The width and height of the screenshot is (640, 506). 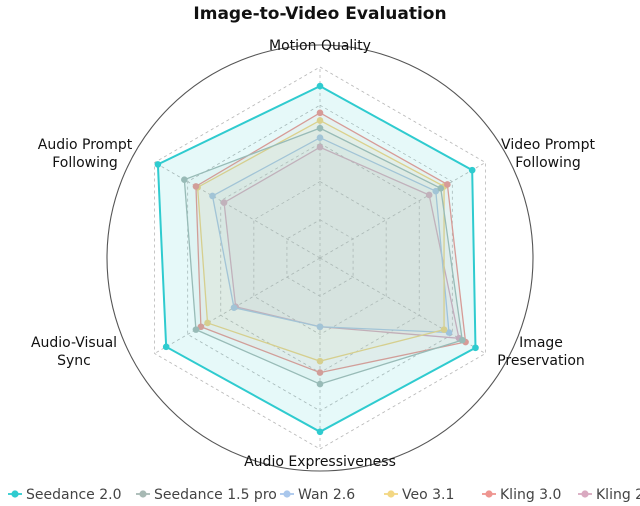 What do you see at coordinates (320, 462) in the screenshot?
I see `axis-label: Audio Expressiveness` at bounding box center [320, 462].